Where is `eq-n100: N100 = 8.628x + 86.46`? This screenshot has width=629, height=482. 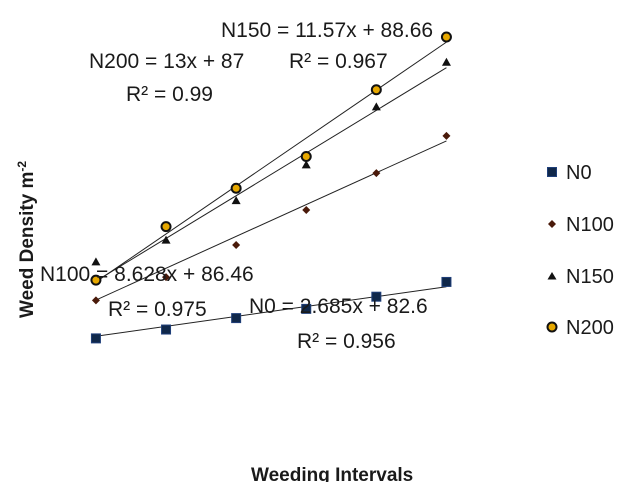
eq-n100: N100 = 8.628x + 86.46 is located at coordinates (147, 274).